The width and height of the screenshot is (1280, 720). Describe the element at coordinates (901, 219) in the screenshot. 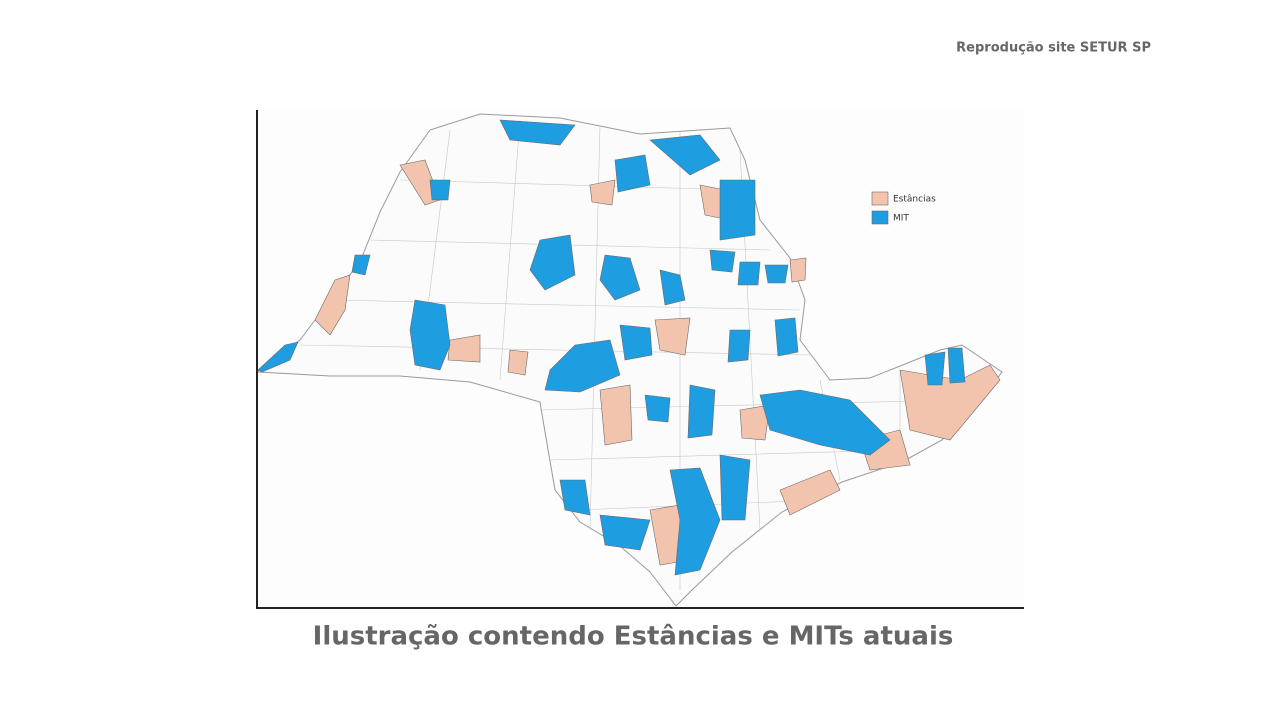

I see `legend-label: MIT` at that location.